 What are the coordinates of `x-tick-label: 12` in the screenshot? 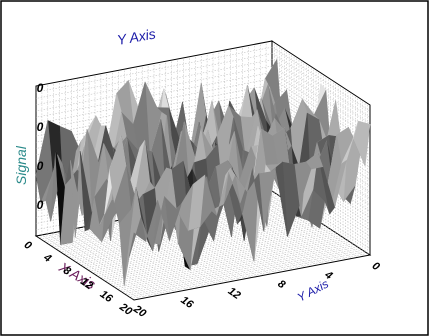 It's located at (86, 284).